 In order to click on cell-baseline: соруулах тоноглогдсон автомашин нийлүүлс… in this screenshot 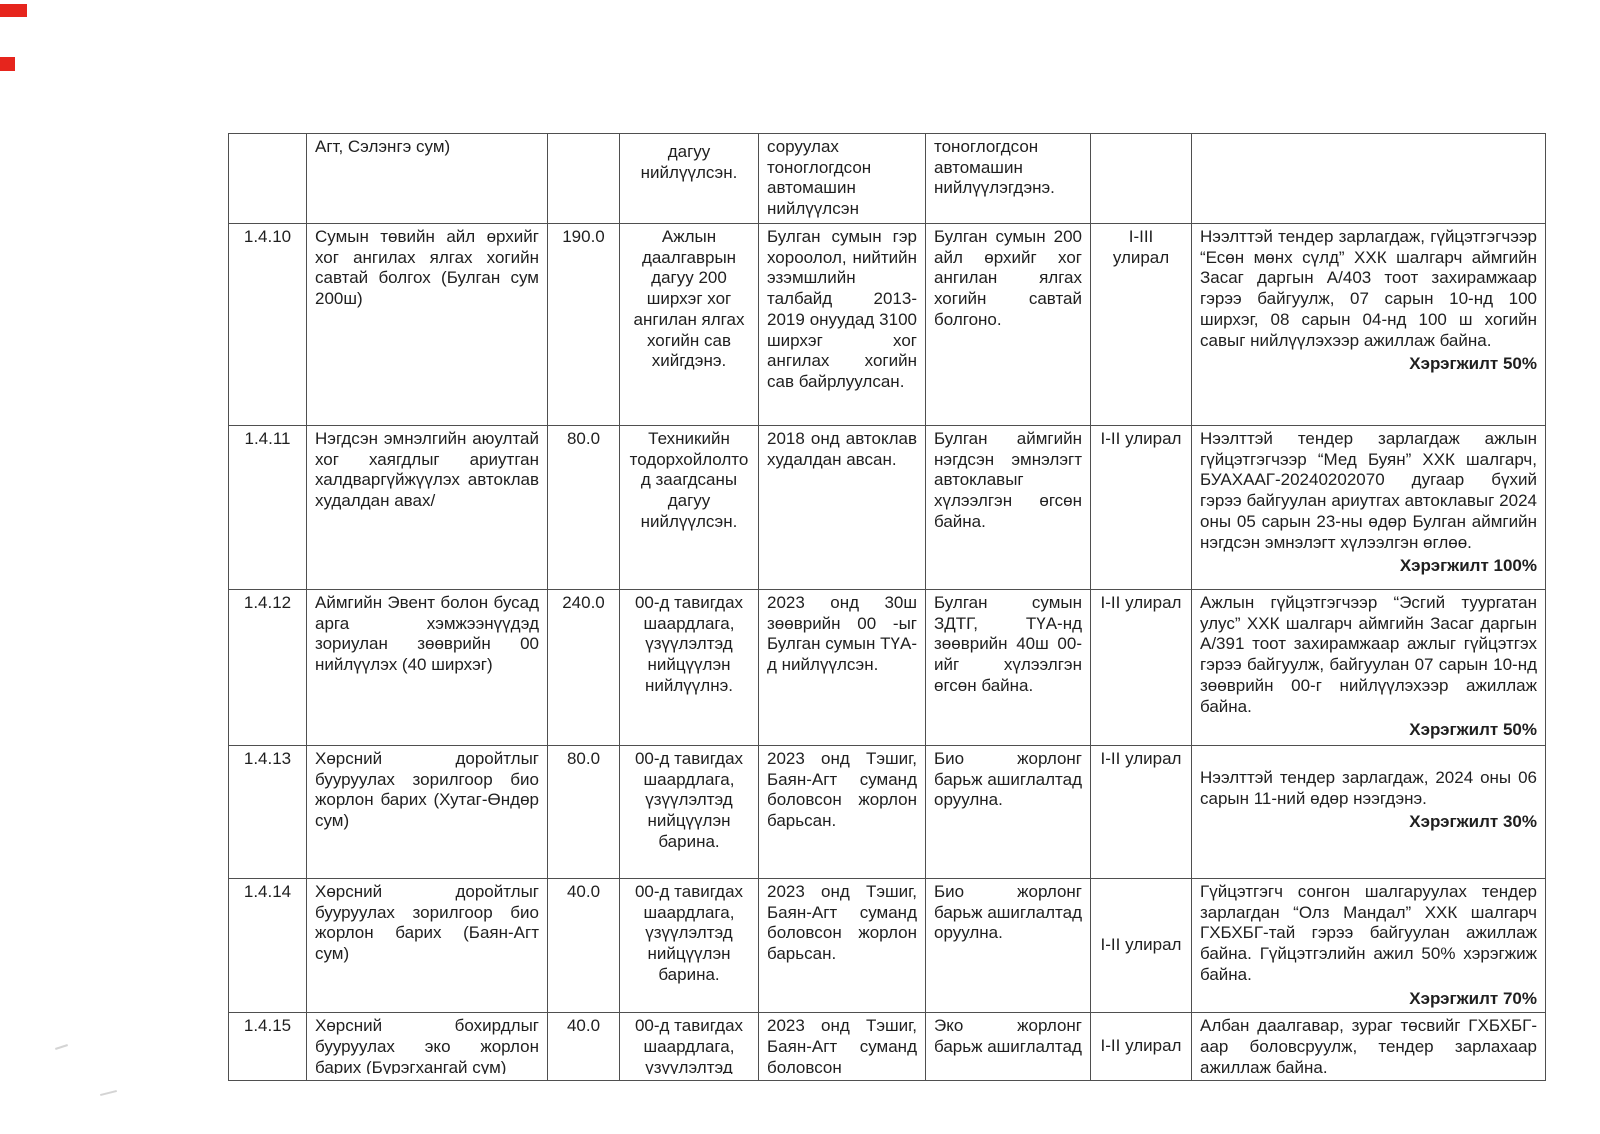, I will do `click(842, 178)`.